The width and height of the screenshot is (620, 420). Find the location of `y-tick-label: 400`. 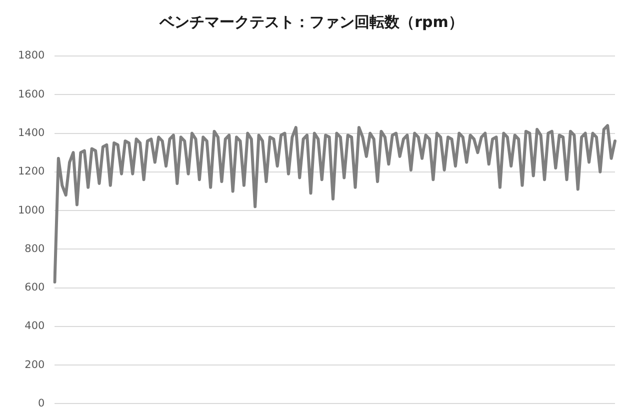

y-tick-label: 400 is located at coordinates (34, 326).